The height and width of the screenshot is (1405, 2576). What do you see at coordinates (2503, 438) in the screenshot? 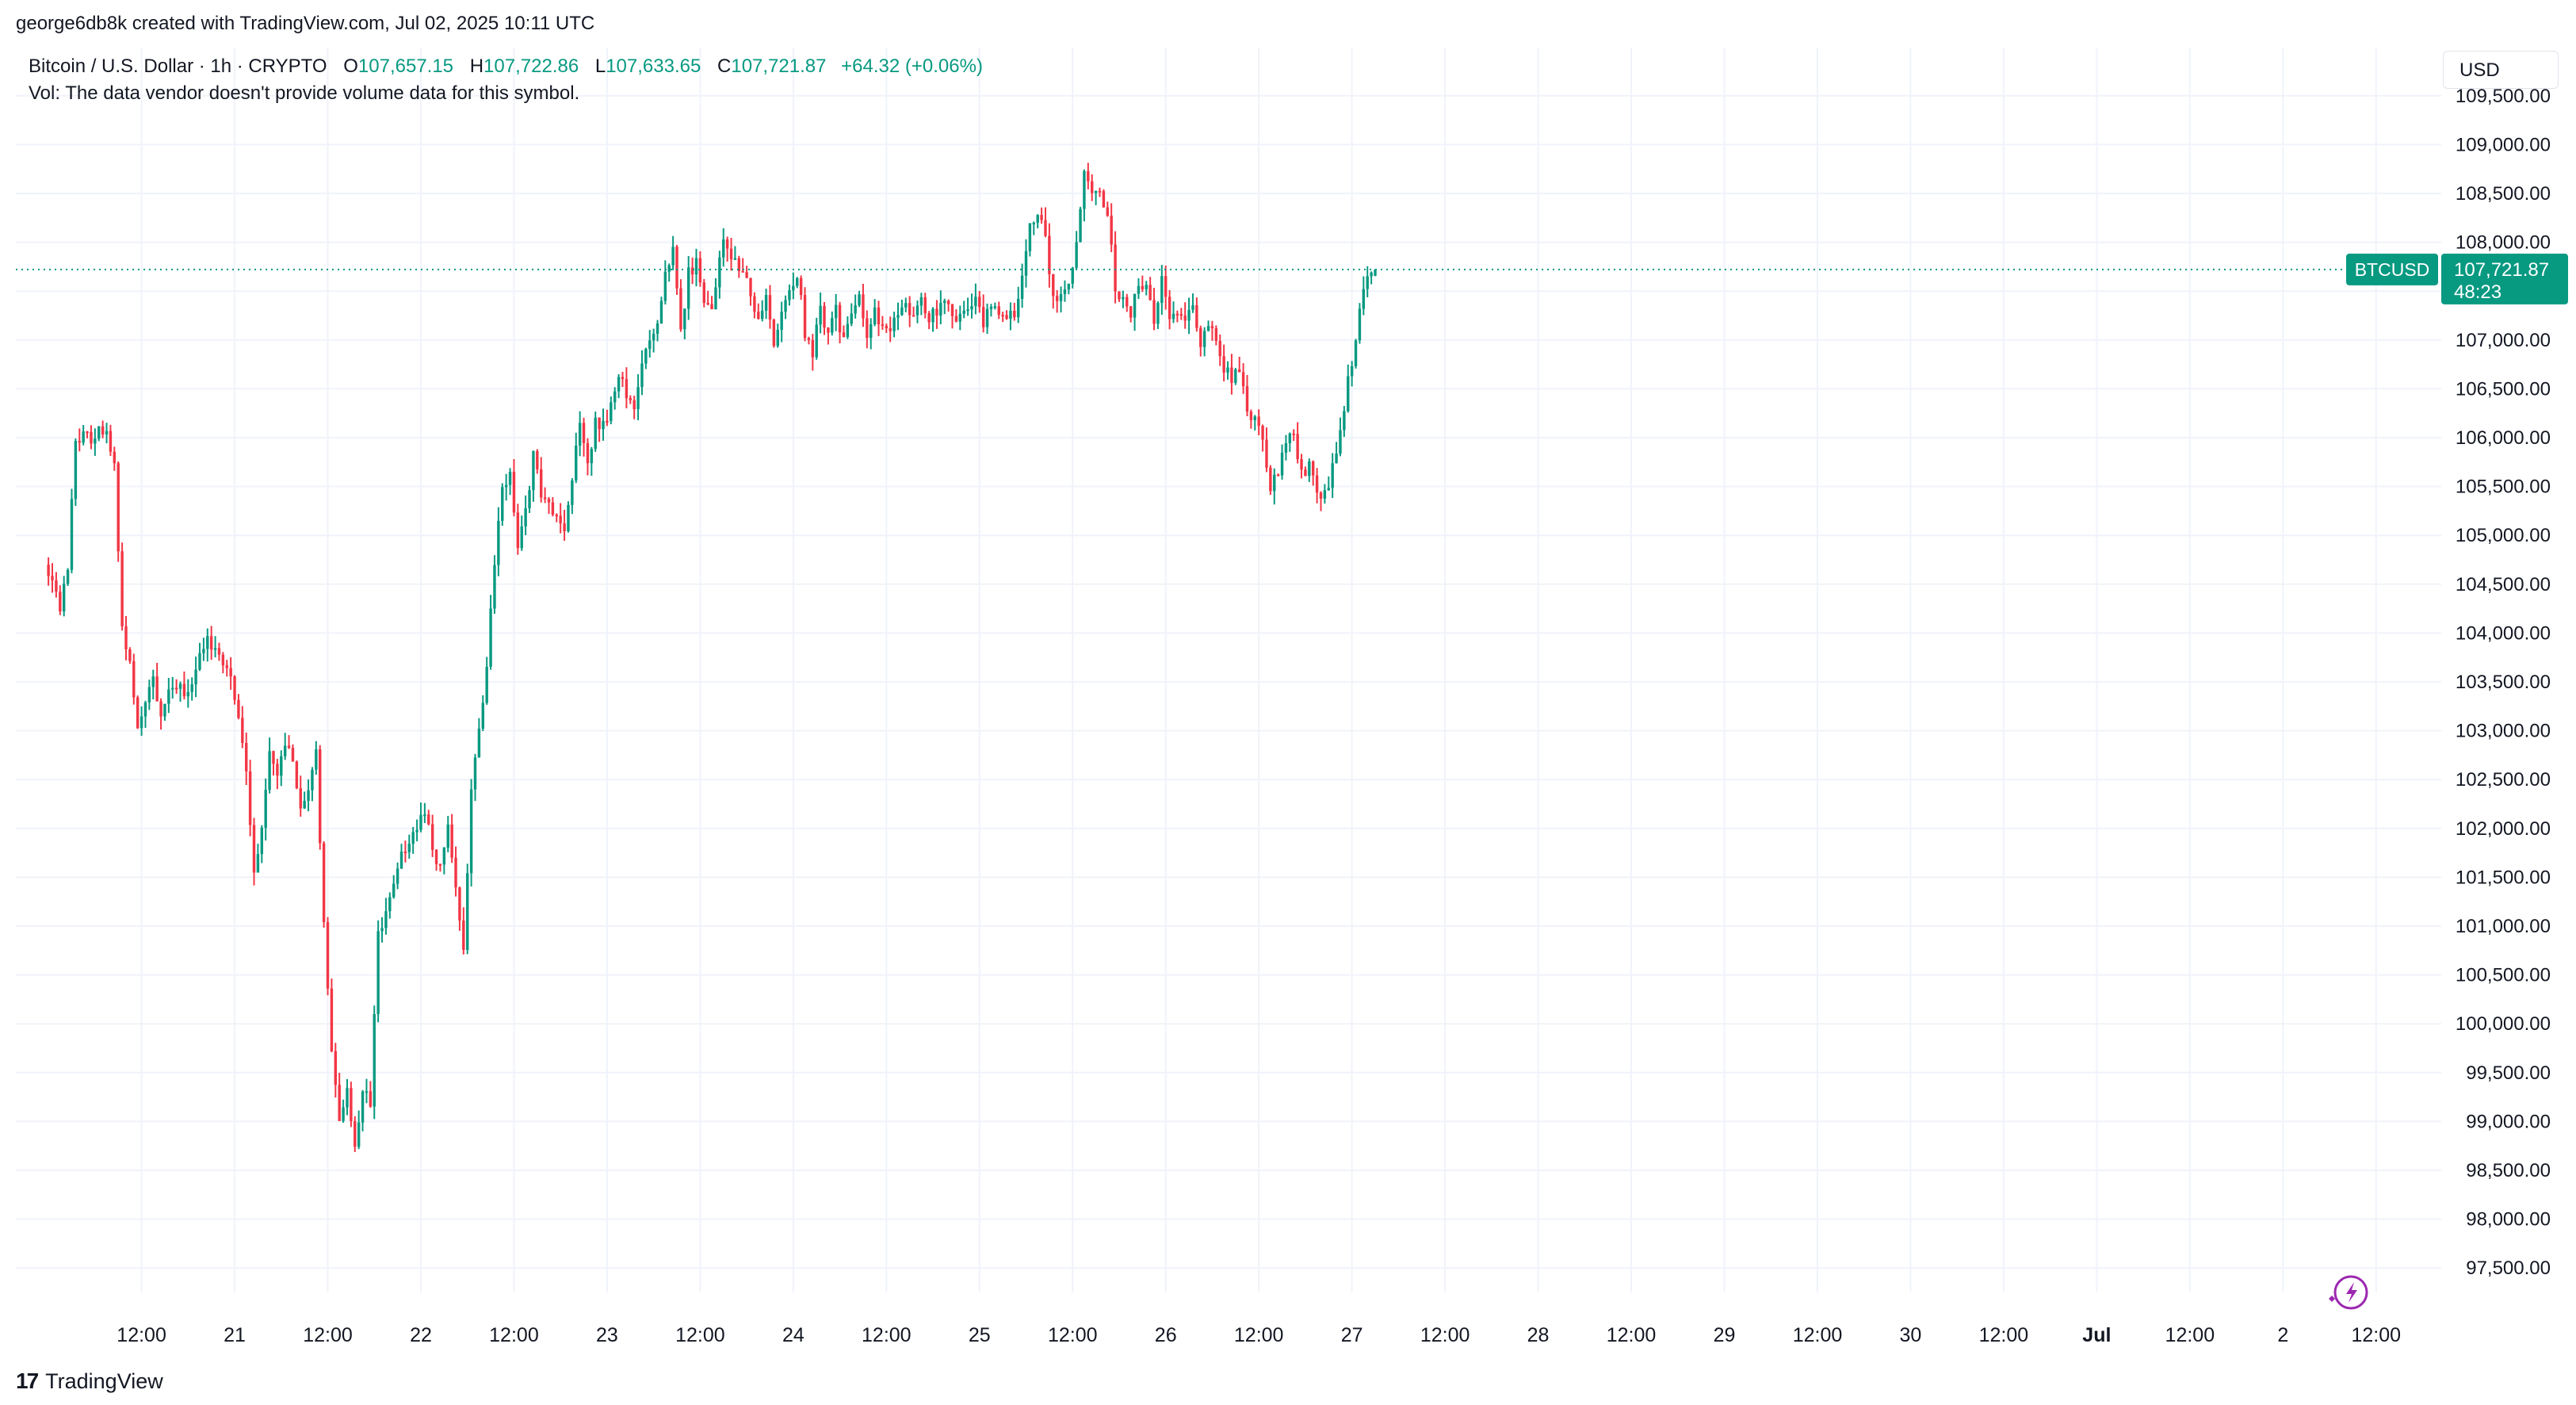
I see `y-tick-label: 106,000.00` at bounding box center [2503, 438].